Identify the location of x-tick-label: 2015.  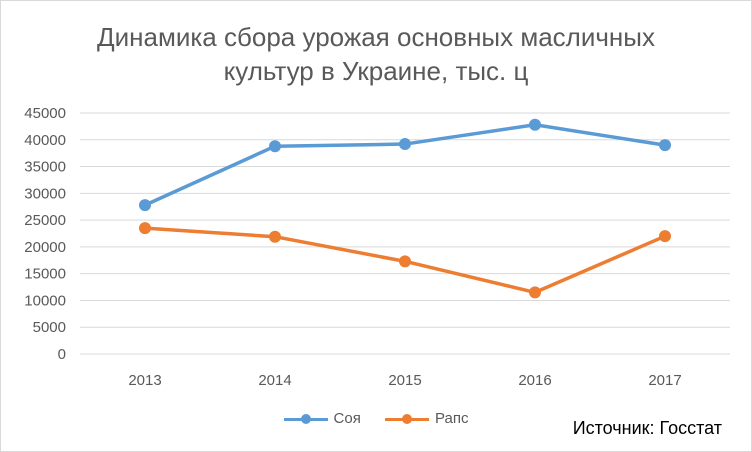
(404, 380).